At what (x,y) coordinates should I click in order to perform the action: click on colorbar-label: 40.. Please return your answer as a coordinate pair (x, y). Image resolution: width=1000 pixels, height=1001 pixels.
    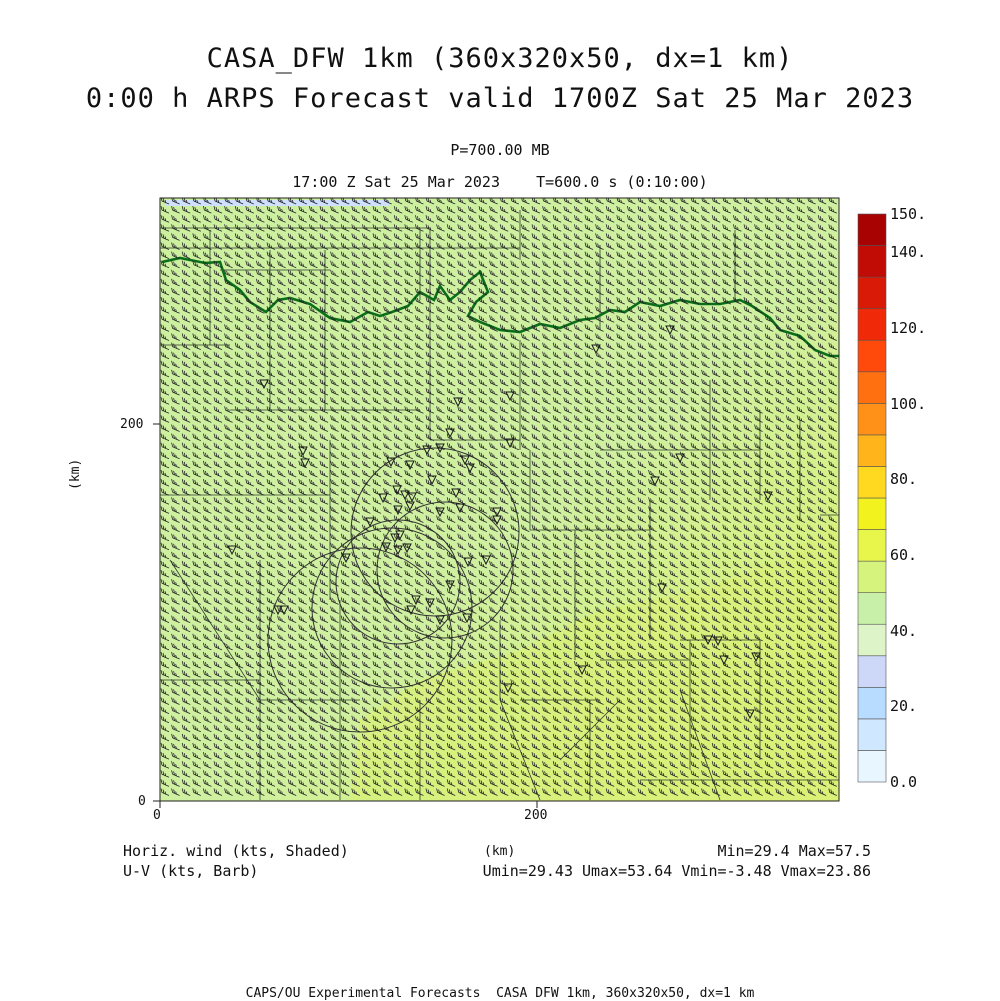
    Looking at the image, I should click on (904, 631).